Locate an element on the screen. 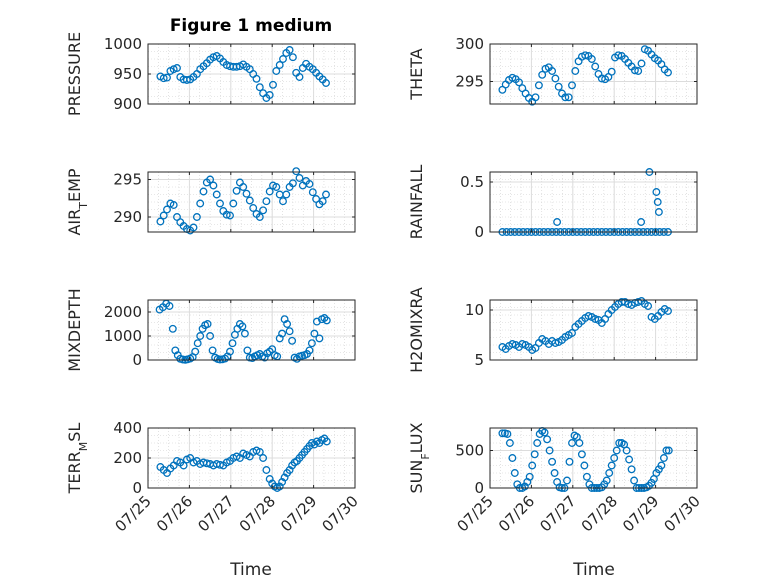 The image size is (778, 583). subplot-1: 900 950 1000 PRESSURE is located at coordinates (210, 74).